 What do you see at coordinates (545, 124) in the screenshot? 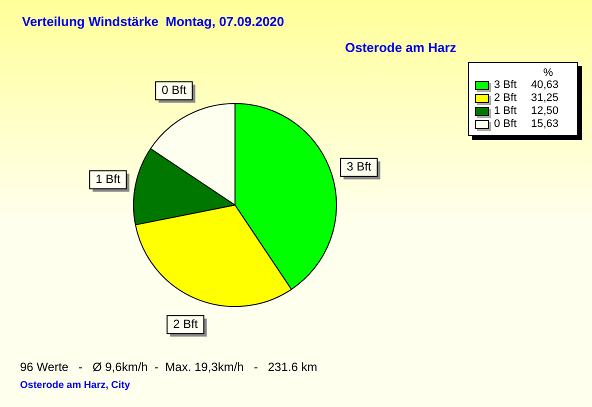
I see `data-label: 15,63` at bounding box center [545, 124].